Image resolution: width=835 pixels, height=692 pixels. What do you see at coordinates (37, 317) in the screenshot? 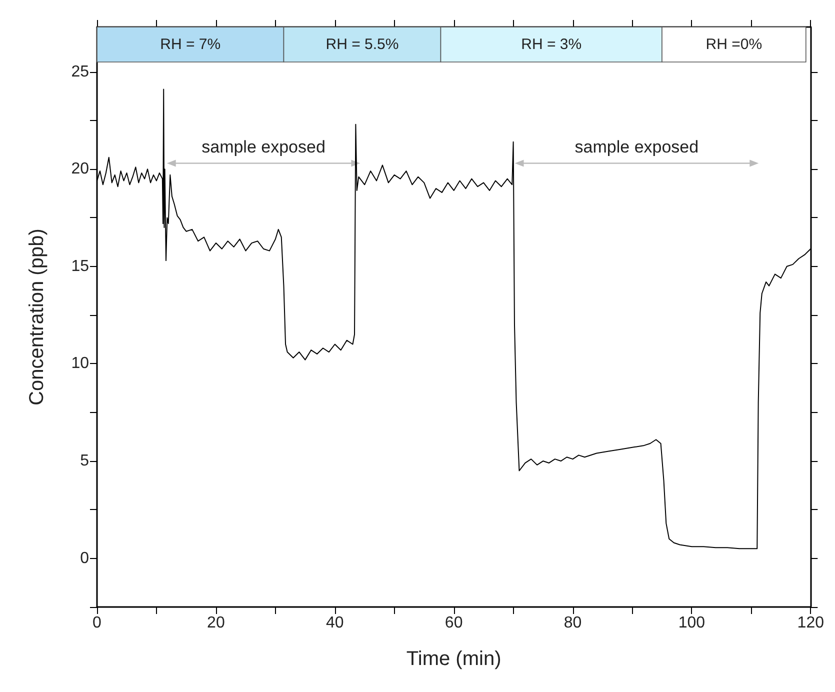
I see `y-axis-title: Concentration (ppb)` at bounding box center [37, 317].